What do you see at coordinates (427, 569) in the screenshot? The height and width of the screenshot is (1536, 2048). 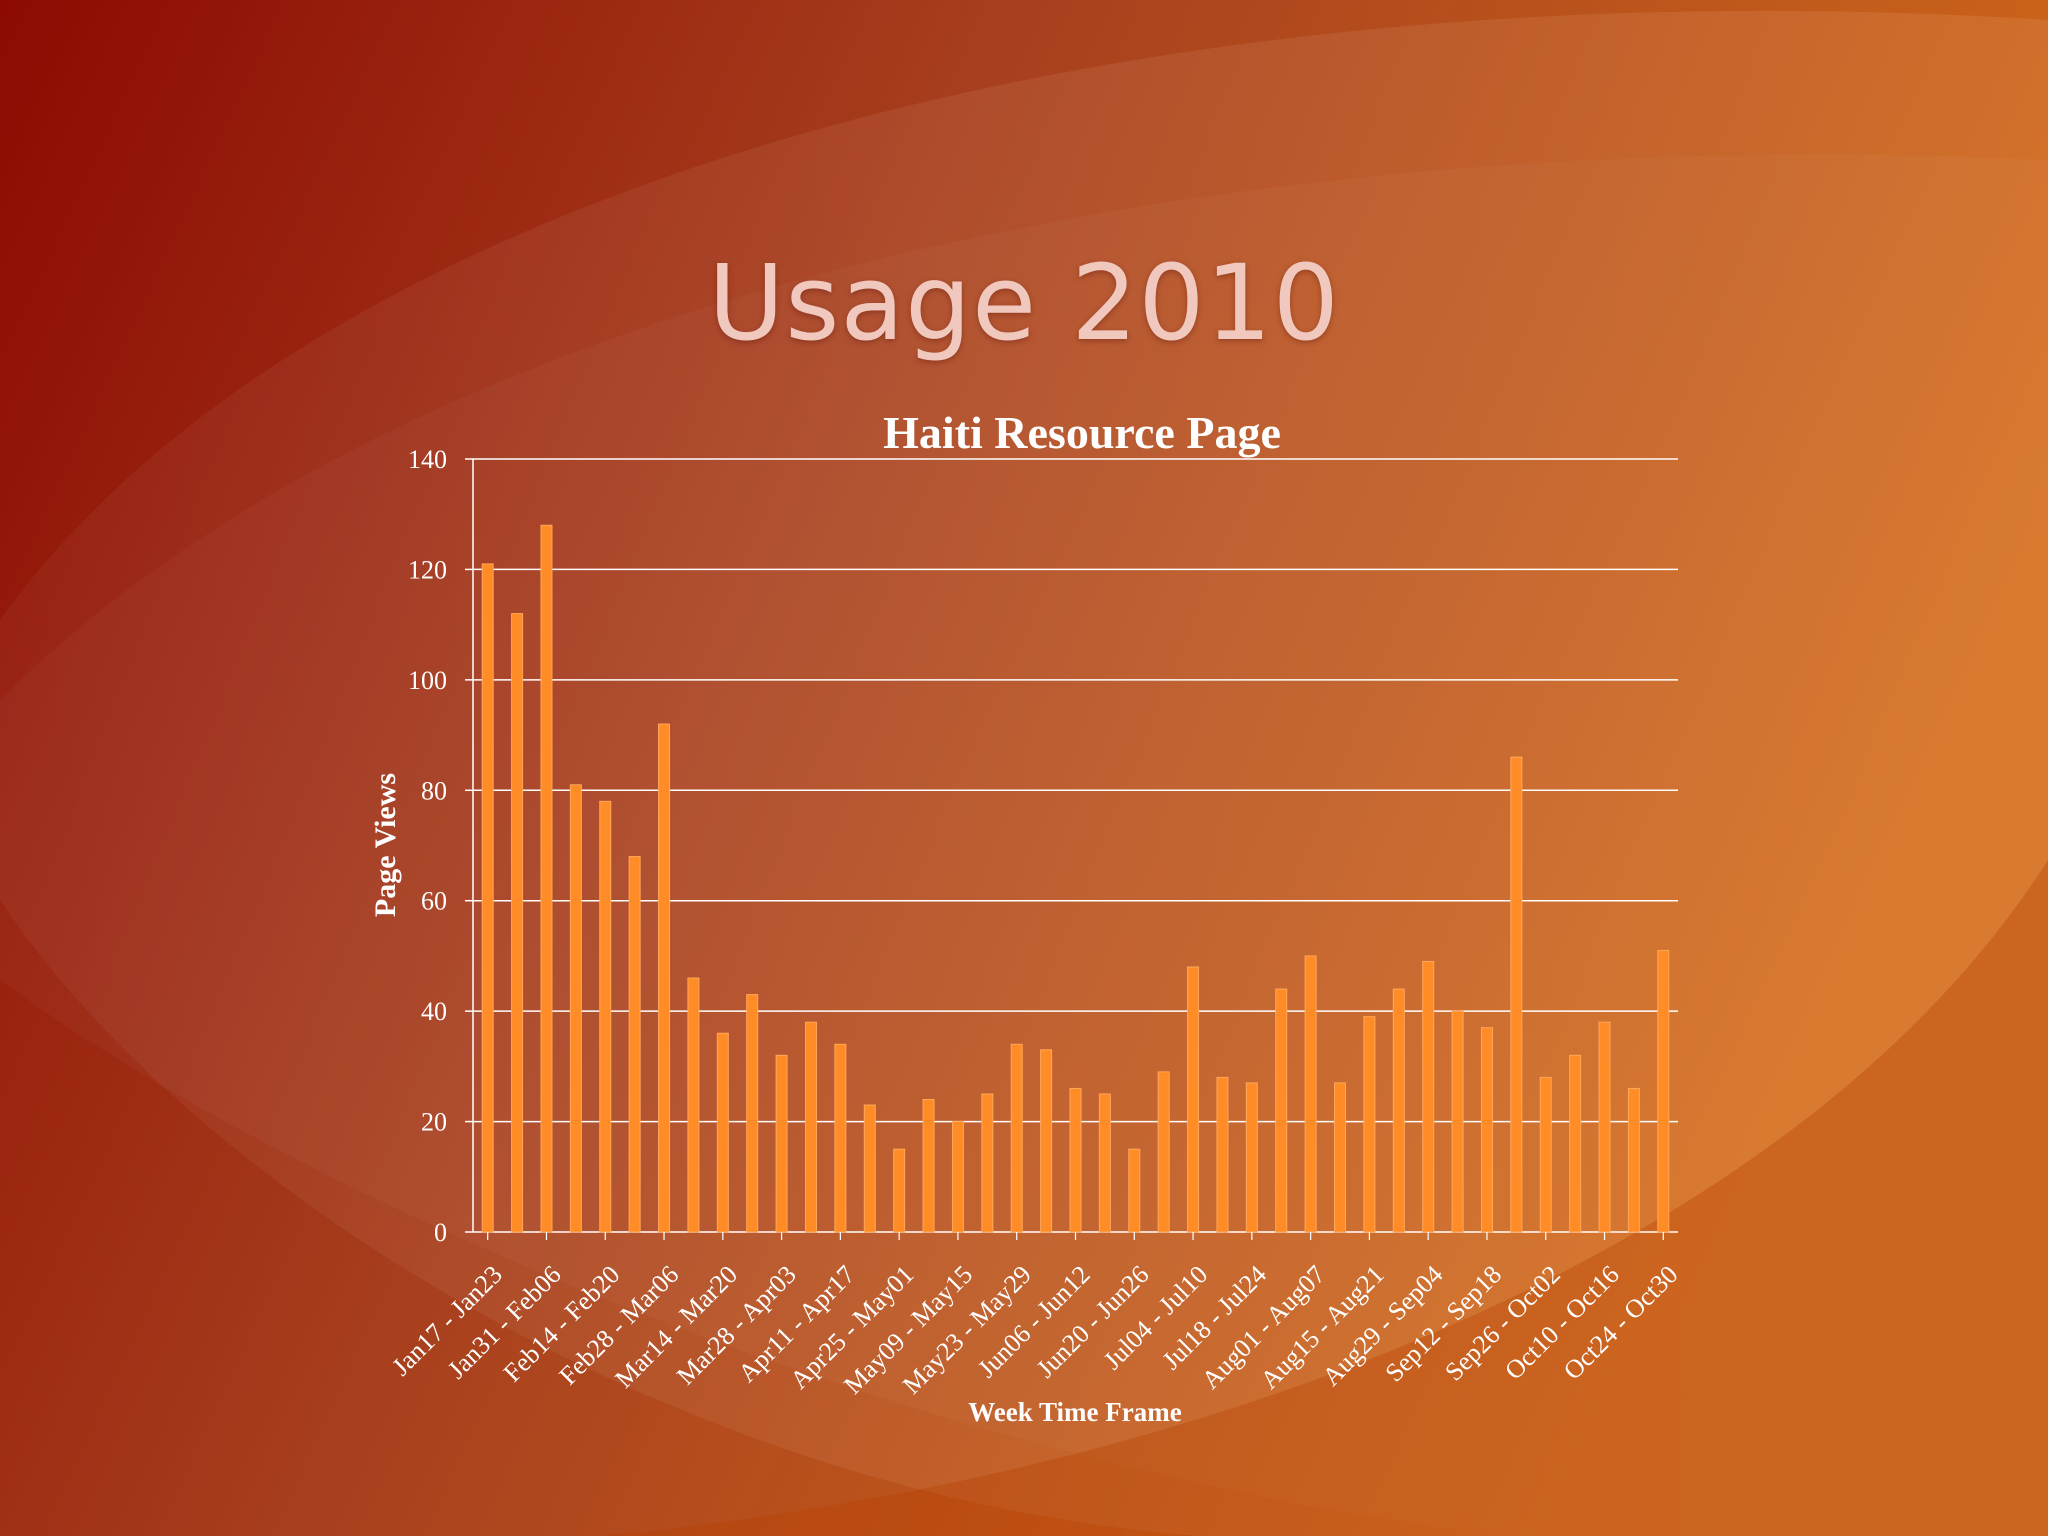 I see `y-tick-label: 120` at bounding box center [427, 569].